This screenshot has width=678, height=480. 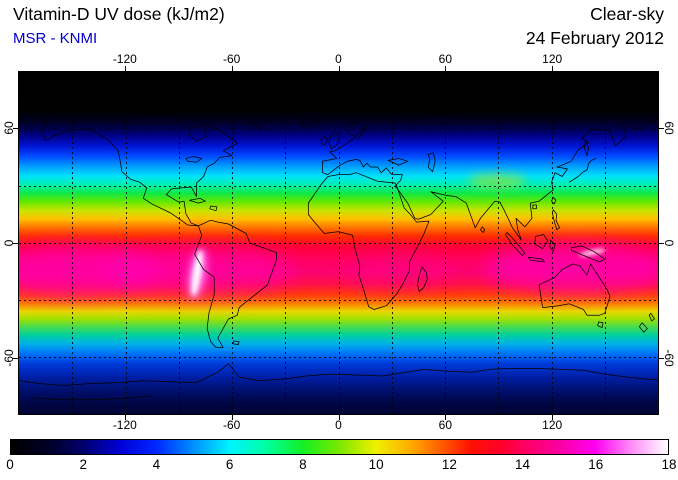 What do you see at coordinates (398, 161) in the screenshot?
I see `coast-black-sea` at bounding box center [398, 161].